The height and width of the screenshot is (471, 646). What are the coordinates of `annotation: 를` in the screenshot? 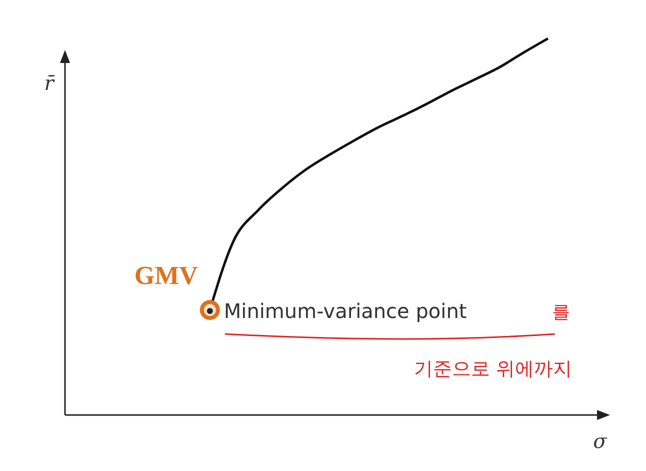 It's located at (561, 312).